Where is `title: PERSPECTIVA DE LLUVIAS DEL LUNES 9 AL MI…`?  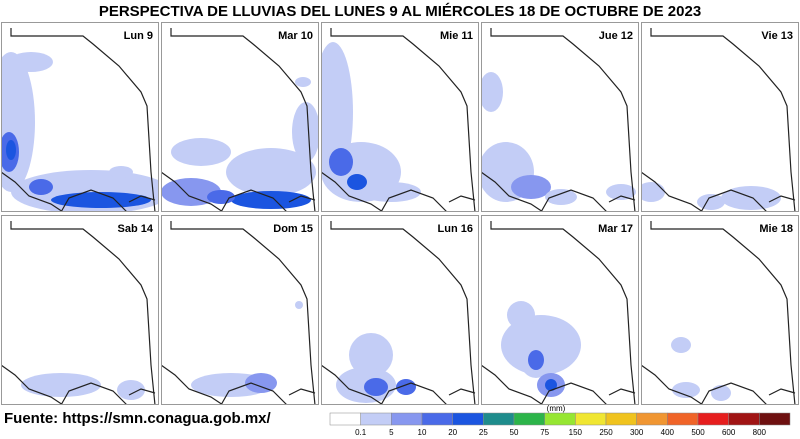
title: PERSPECTIVA DE LLUVIAS DEL LUNES 9 AL MI… is located at coordinates (400, 11).